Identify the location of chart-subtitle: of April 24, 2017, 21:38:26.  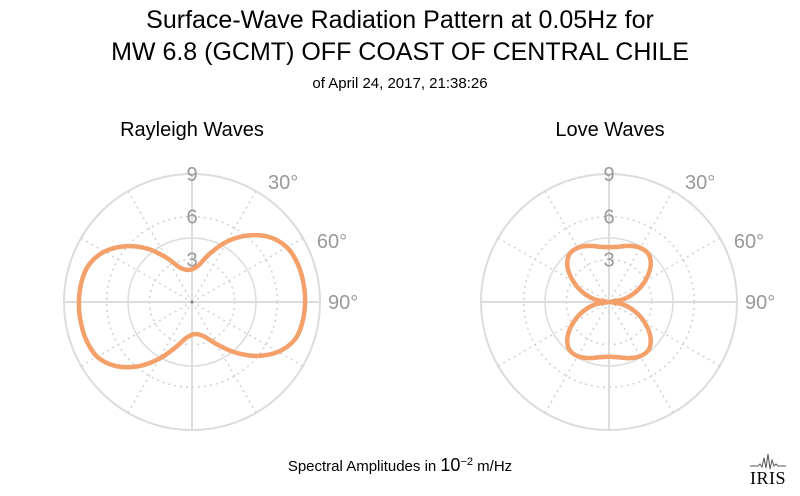
(400, 83).